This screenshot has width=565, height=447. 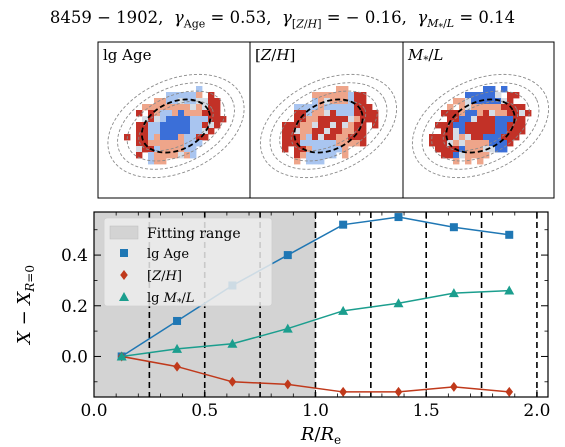 What do you see at coordinates (74, 256) in the screenshot?
I see `y-tick-label: 0.4` at bounding box center [74, 256].